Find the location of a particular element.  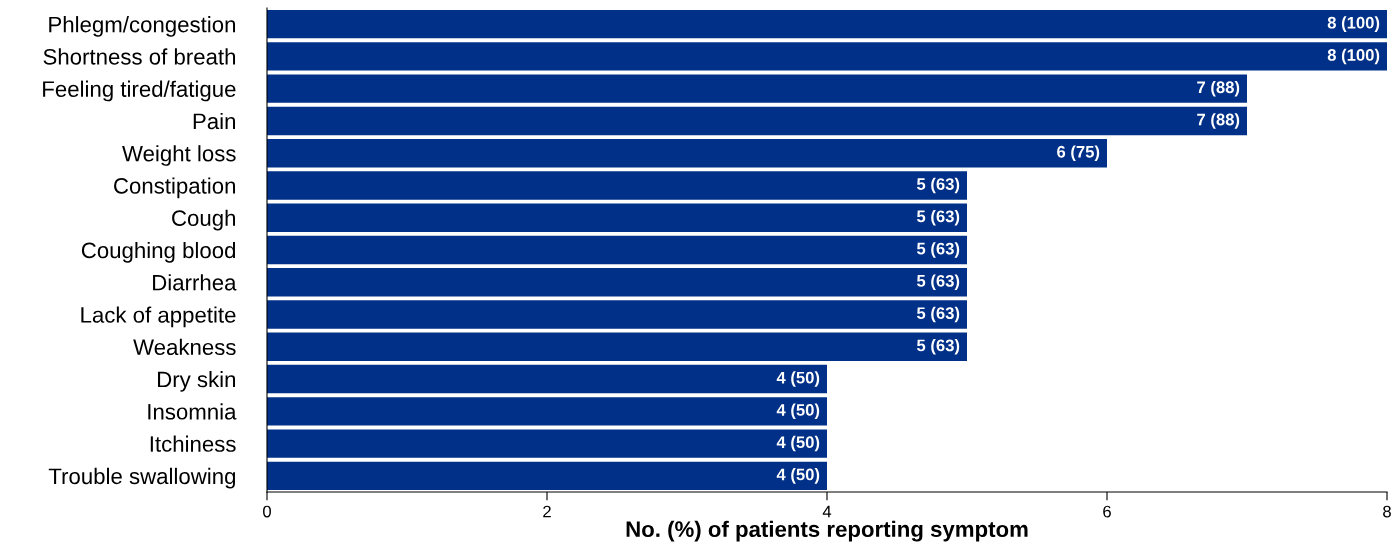

y-tick-label: Itchiness is located at coordinates (193, 443).